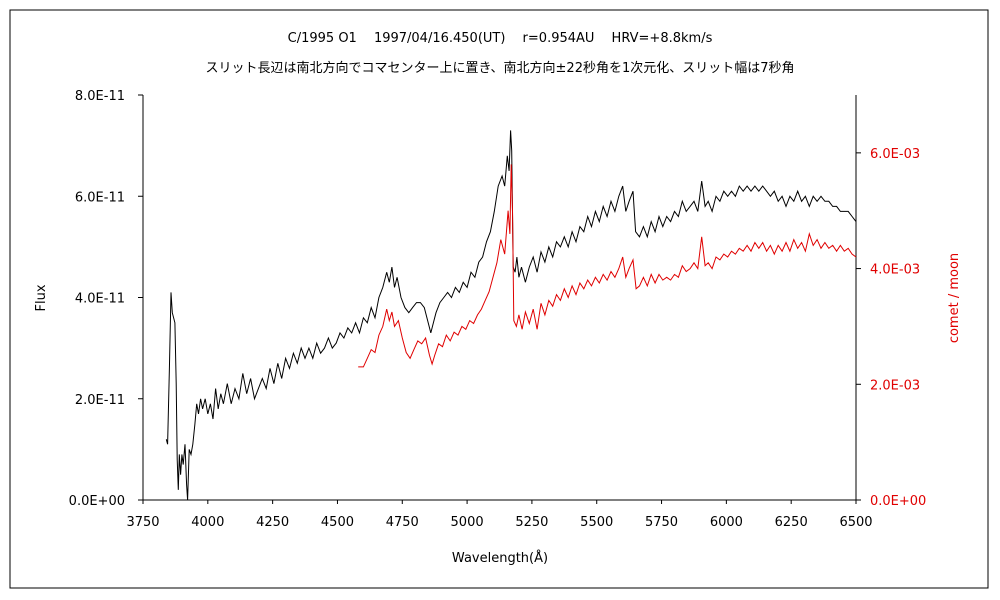 This screenshot has height=600, width=1000. I want to click on y-left-tick-label: 8.0E-11, so click(100, 96).